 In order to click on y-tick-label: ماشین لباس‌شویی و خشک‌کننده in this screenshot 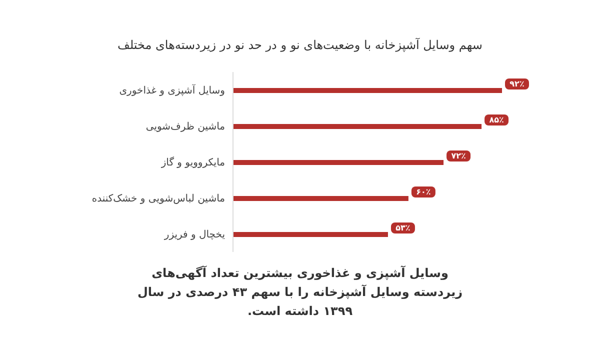, I will do `click(158, 199)`.